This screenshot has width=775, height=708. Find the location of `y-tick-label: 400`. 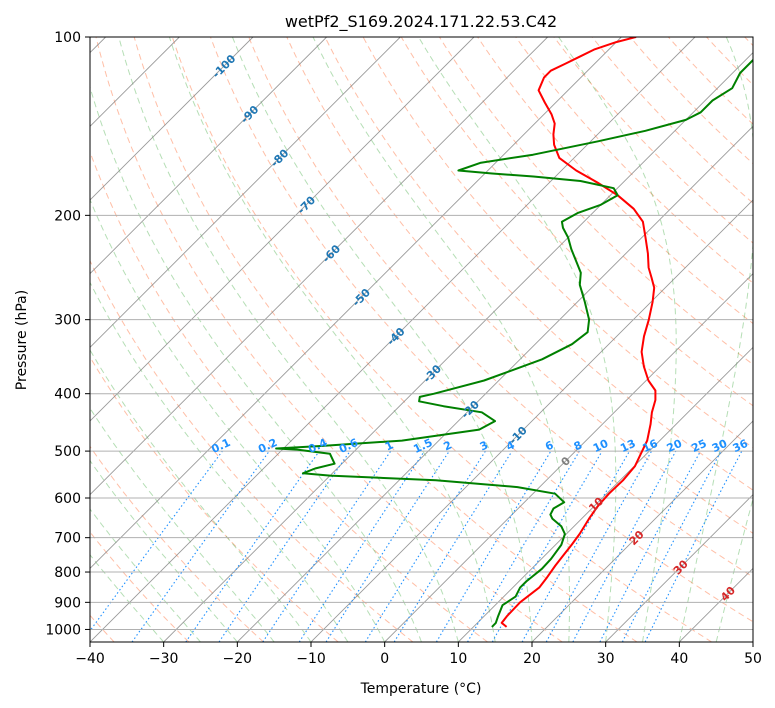

y-tick-label: 400 is located at coordinates (67, 395).